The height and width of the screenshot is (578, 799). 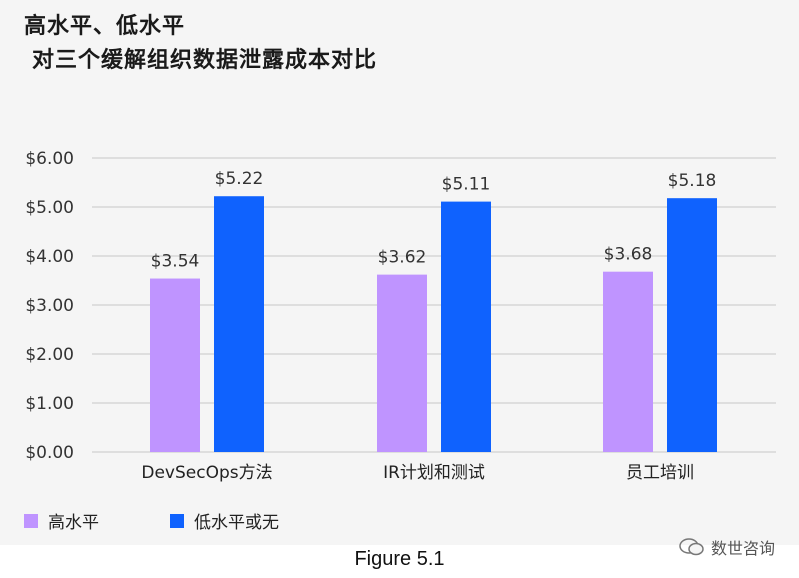 I want to click on legend-label-low: 低水平或无, so click(x=236, y=523).